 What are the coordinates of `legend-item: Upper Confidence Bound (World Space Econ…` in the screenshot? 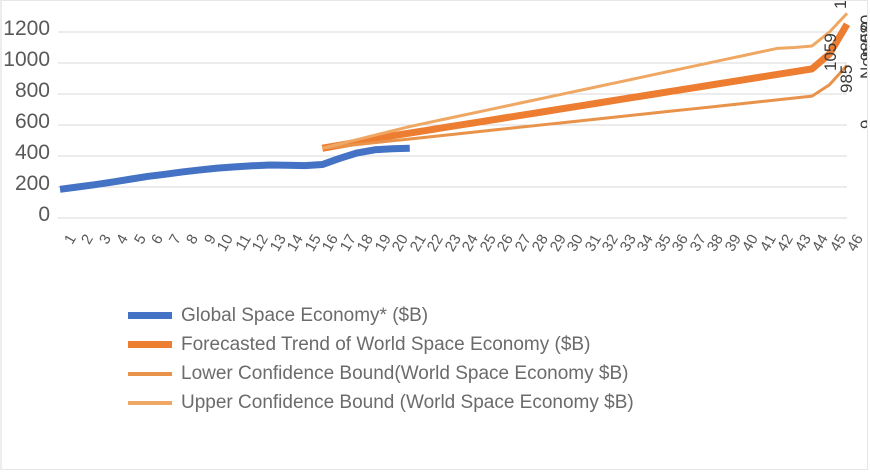 It's located at (438, 402).